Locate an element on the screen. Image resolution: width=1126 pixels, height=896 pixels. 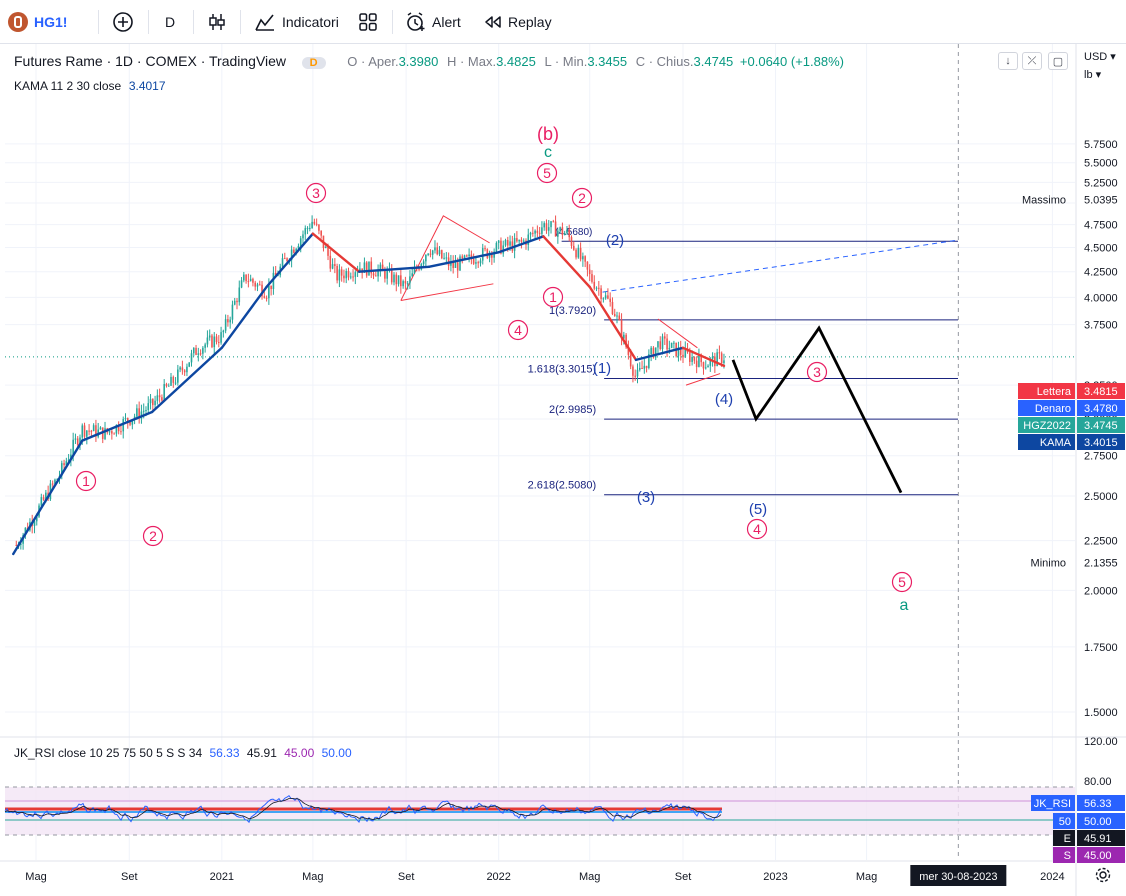
chart-type-button is located at coordinates (217, 22).